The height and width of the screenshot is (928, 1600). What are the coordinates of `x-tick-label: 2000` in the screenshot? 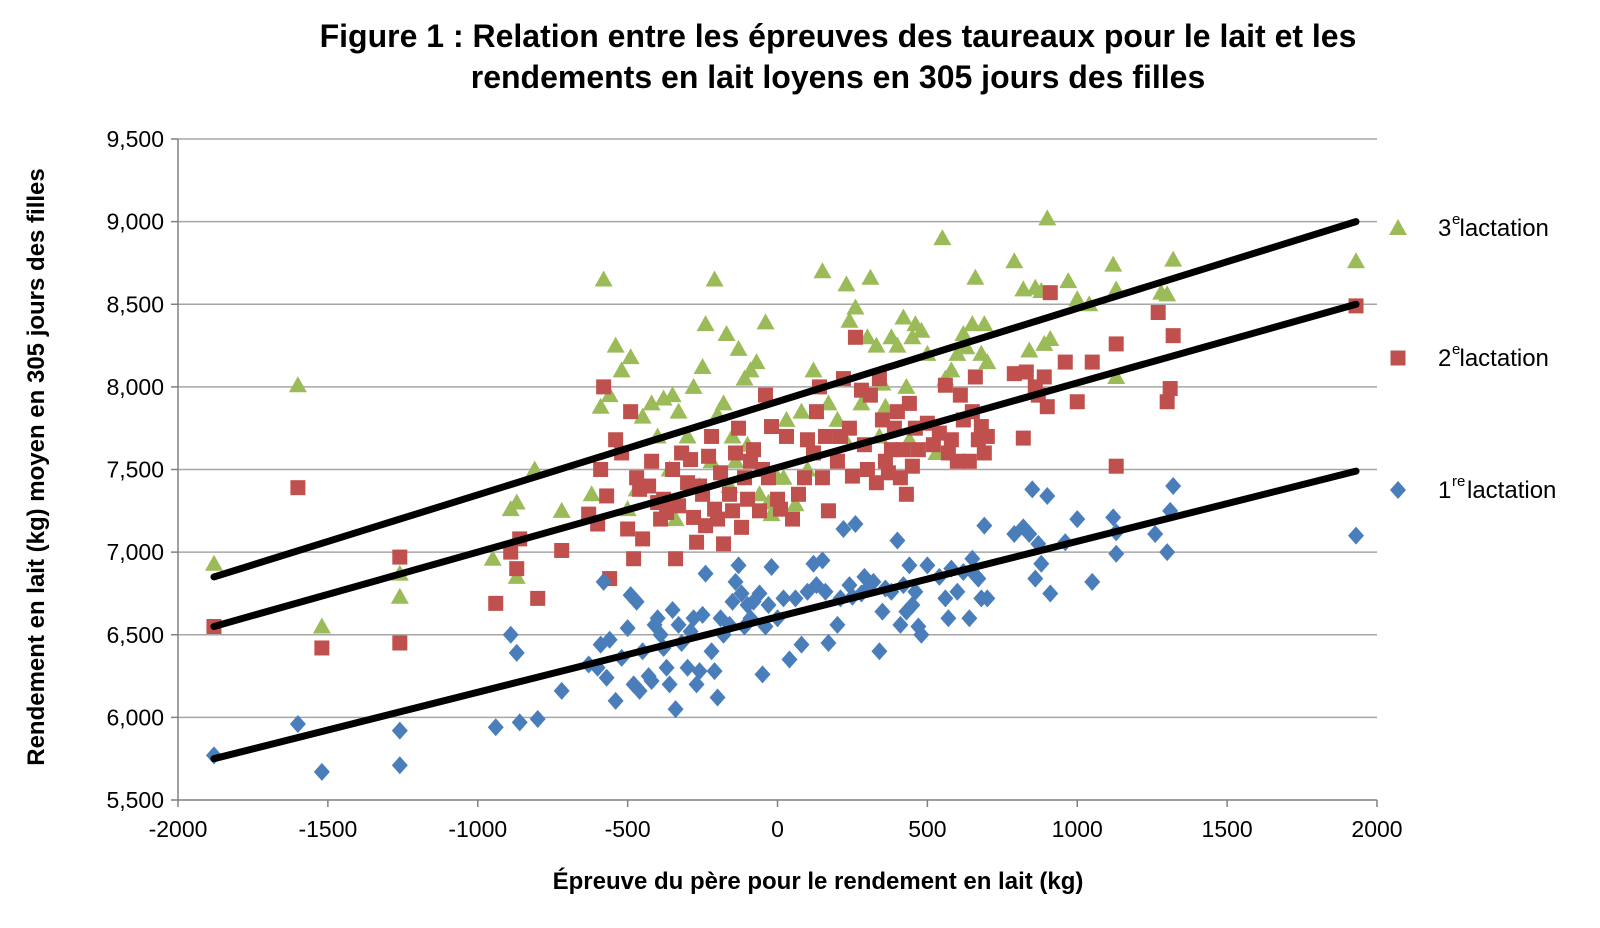 It's located at (1376, 829).